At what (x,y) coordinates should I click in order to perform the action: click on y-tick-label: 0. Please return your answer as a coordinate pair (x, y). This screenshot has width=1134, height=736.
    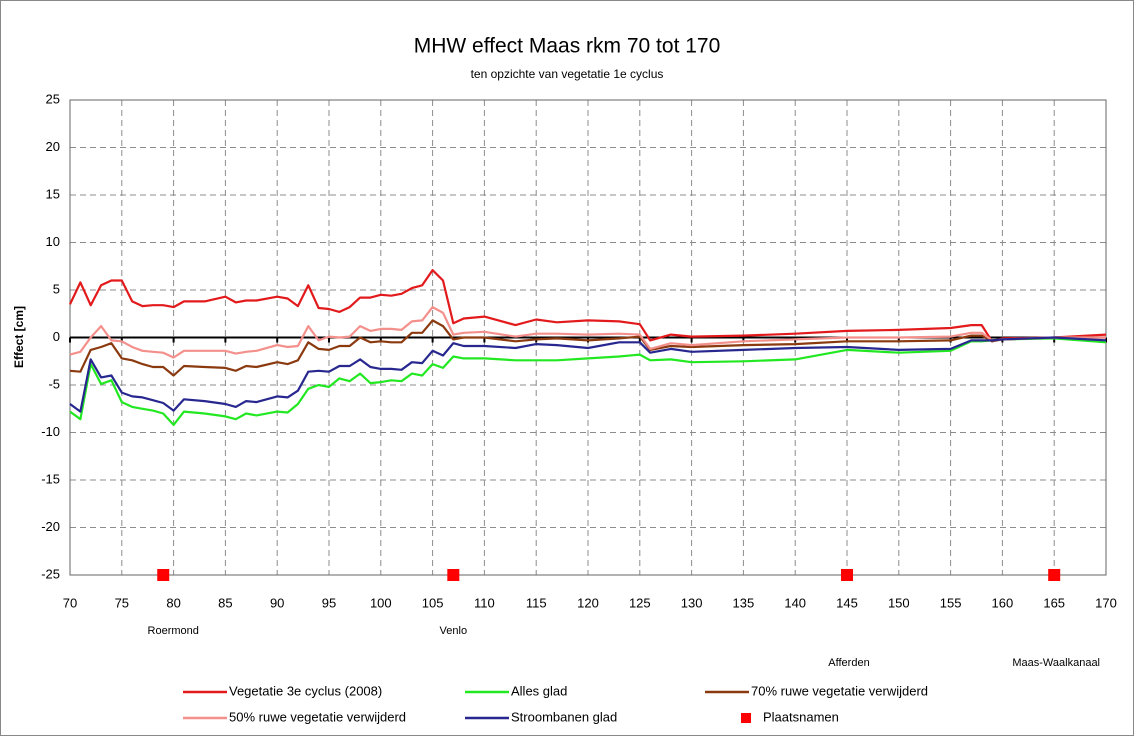
    Looking at the image, I should click on (56, 336).